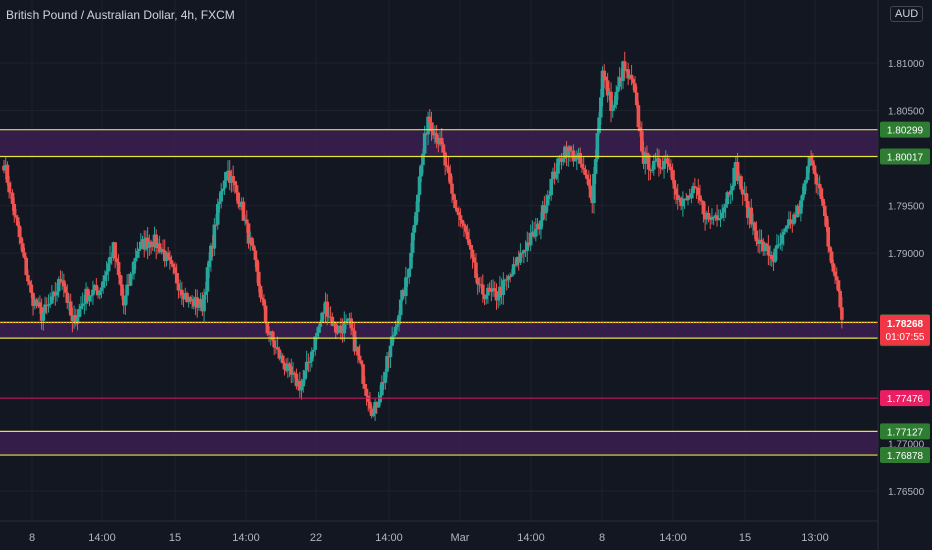 This screenshot has width=932, height=550. Describe the element at coordinates (905, 156) in the screenshot. I see `price-label-bg` at that location.